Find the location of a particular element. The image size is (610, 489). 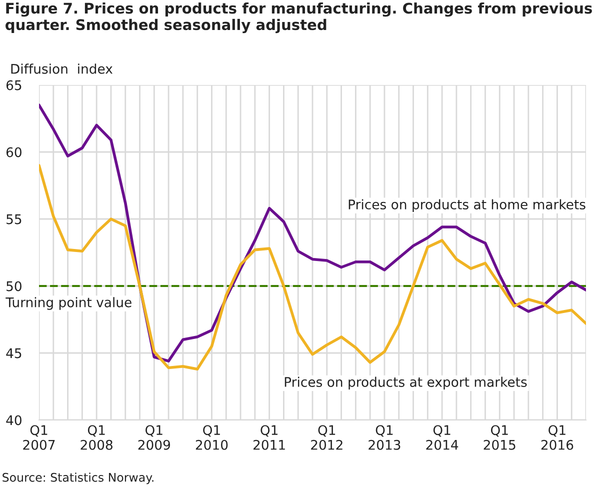

y-tick-label: 40 is located at coordinates (14, 420).